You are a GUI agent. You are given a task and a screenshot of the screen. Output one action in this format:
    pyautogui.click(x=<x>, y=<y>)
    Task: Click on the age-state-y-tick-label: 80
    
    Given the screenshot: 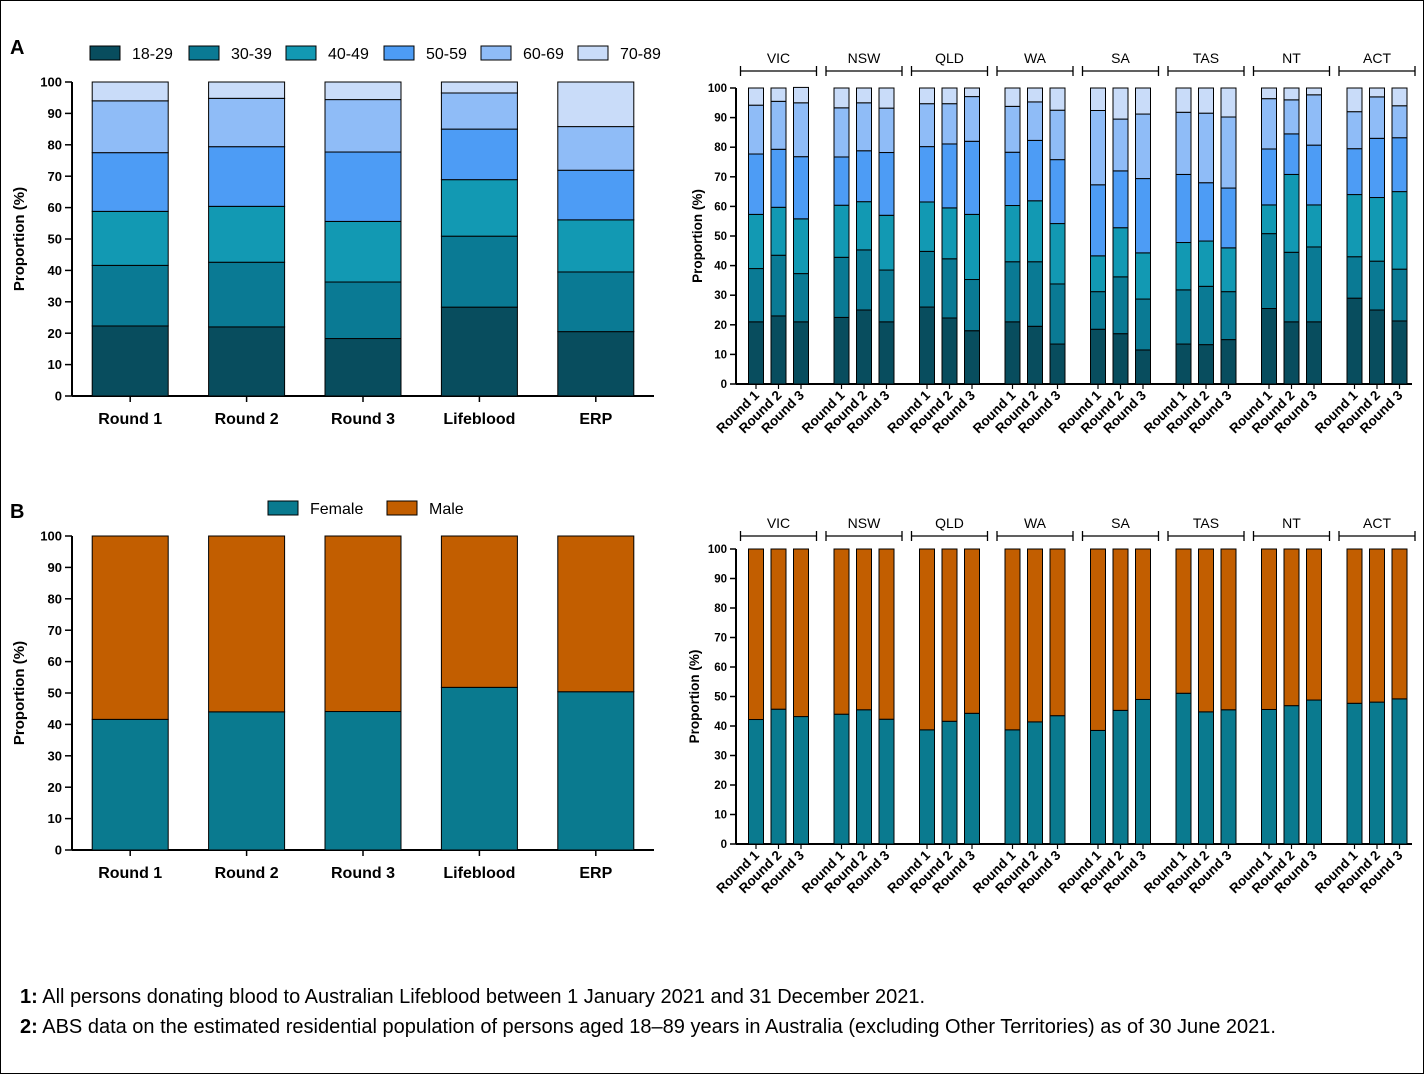 What is the action you would take?
    pyautogui.click(x=720, y=148)
    